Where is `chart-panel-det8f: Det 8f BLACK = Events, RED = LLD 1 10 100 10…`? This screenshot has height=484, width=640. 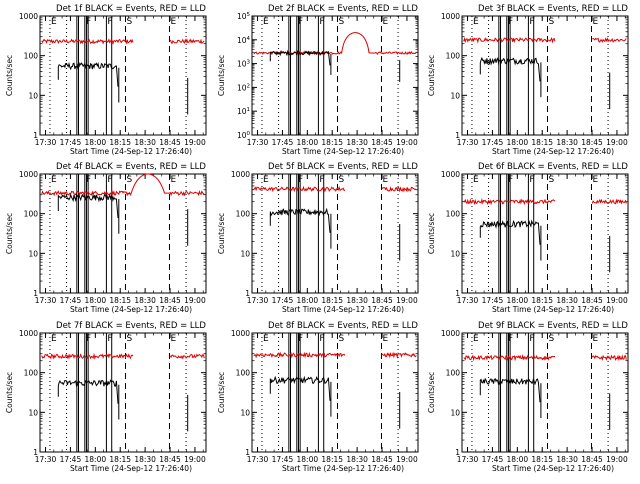
chart-panel-det8f: Det 8f BLACK = Events, RED = LLD 1 10 100 10… is located at coordinates (318, 397).